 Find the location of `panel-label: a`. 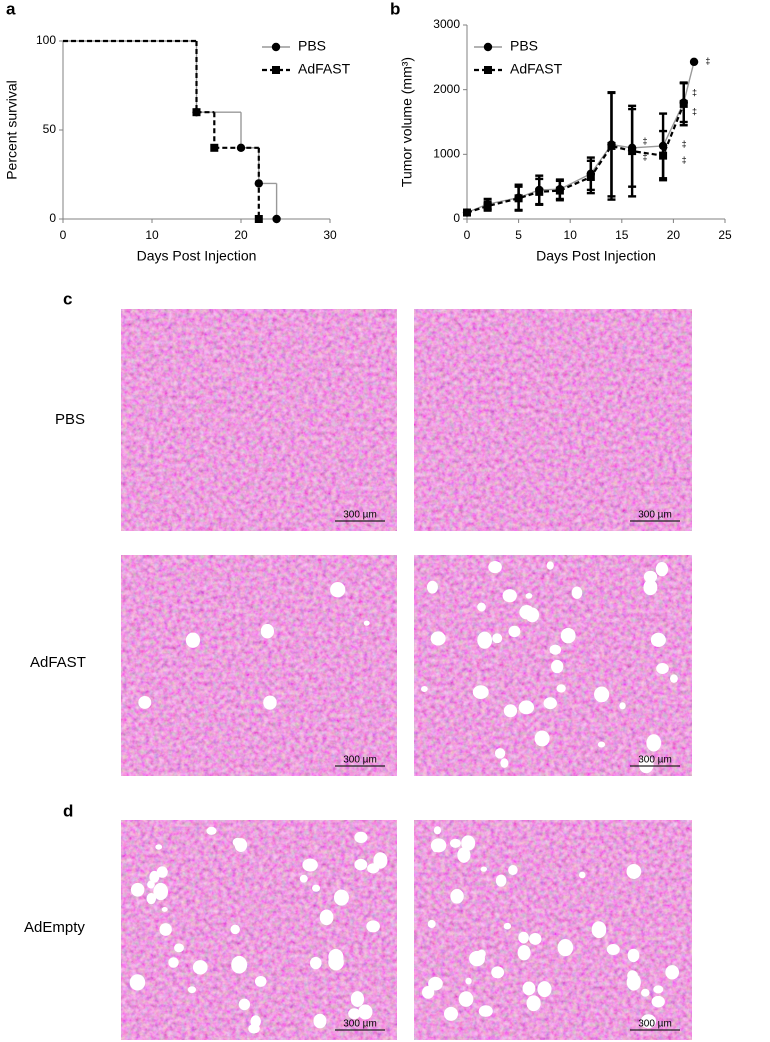

panel-label: a is located at coordinates (11, 9).